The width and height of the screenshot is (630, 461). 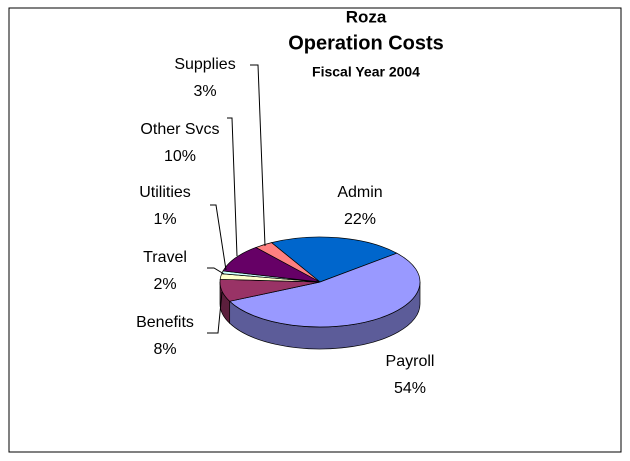 I want to click on slice-label: Benefits, so click(x=165, y=322).